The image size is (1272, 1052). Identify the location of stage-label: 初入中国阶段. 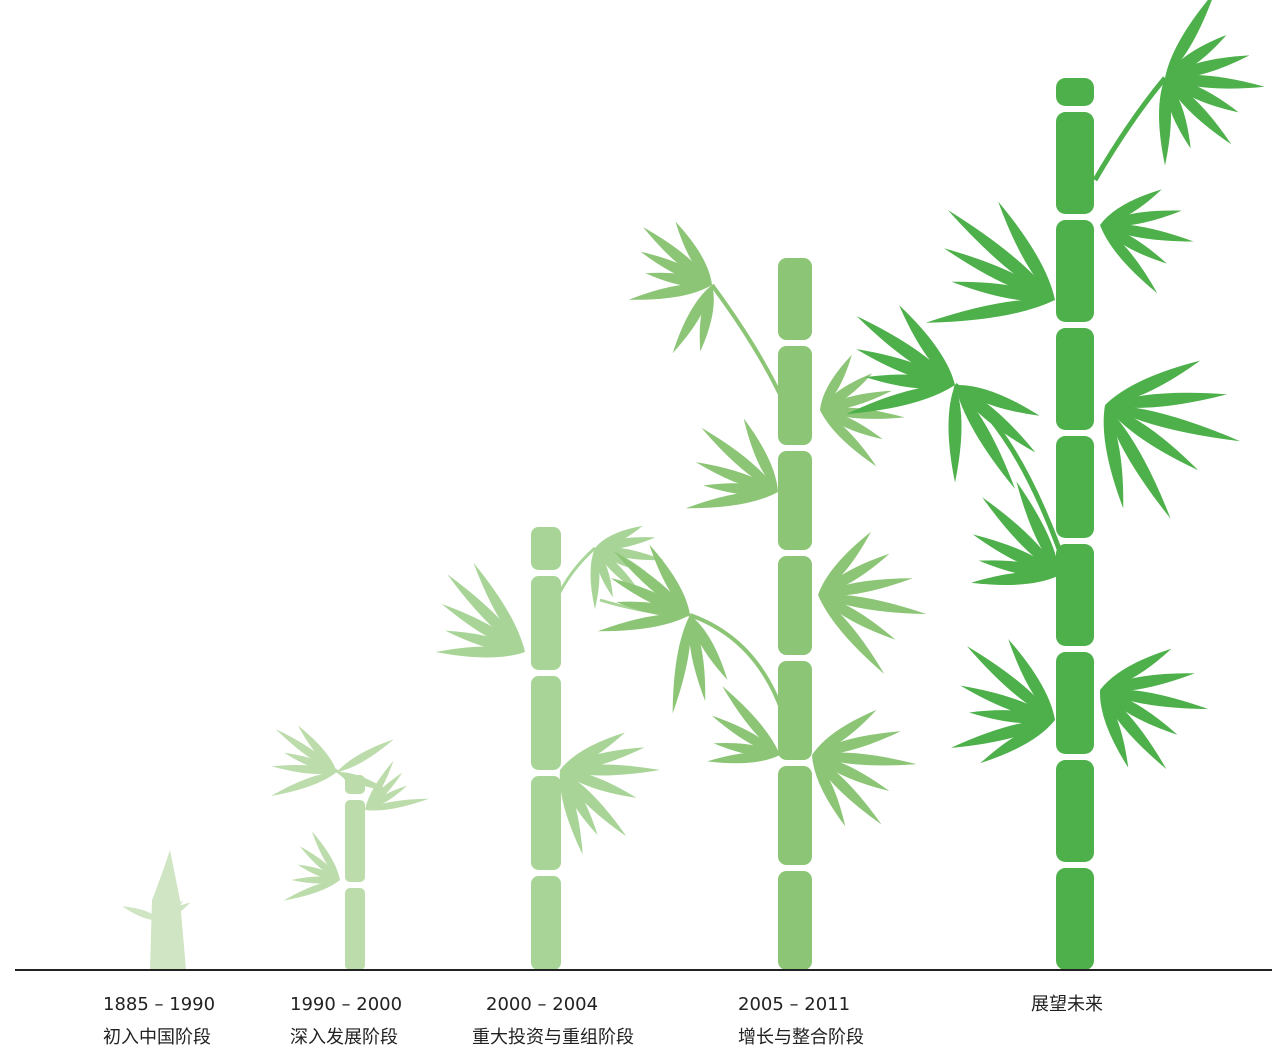
(157, 1037).